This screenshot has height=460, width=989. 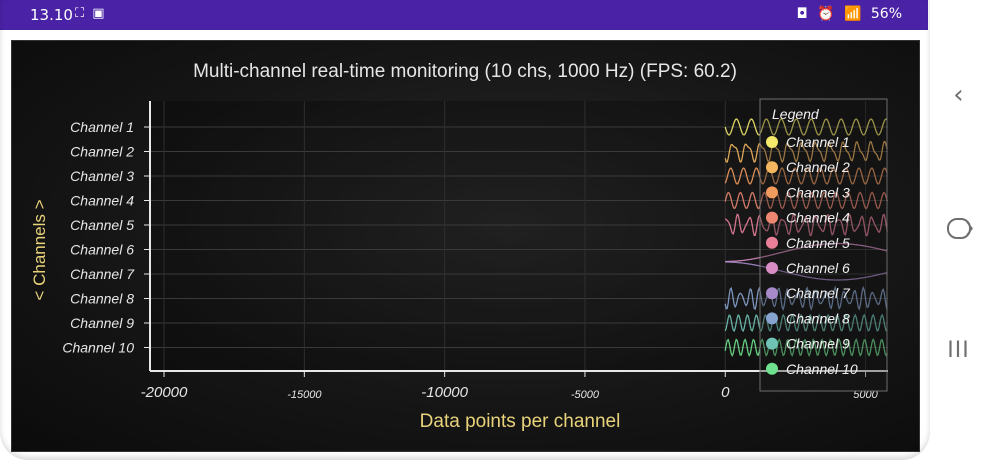 I want to click on y-tick-label: Channel 4, so click(x=102, y=201).